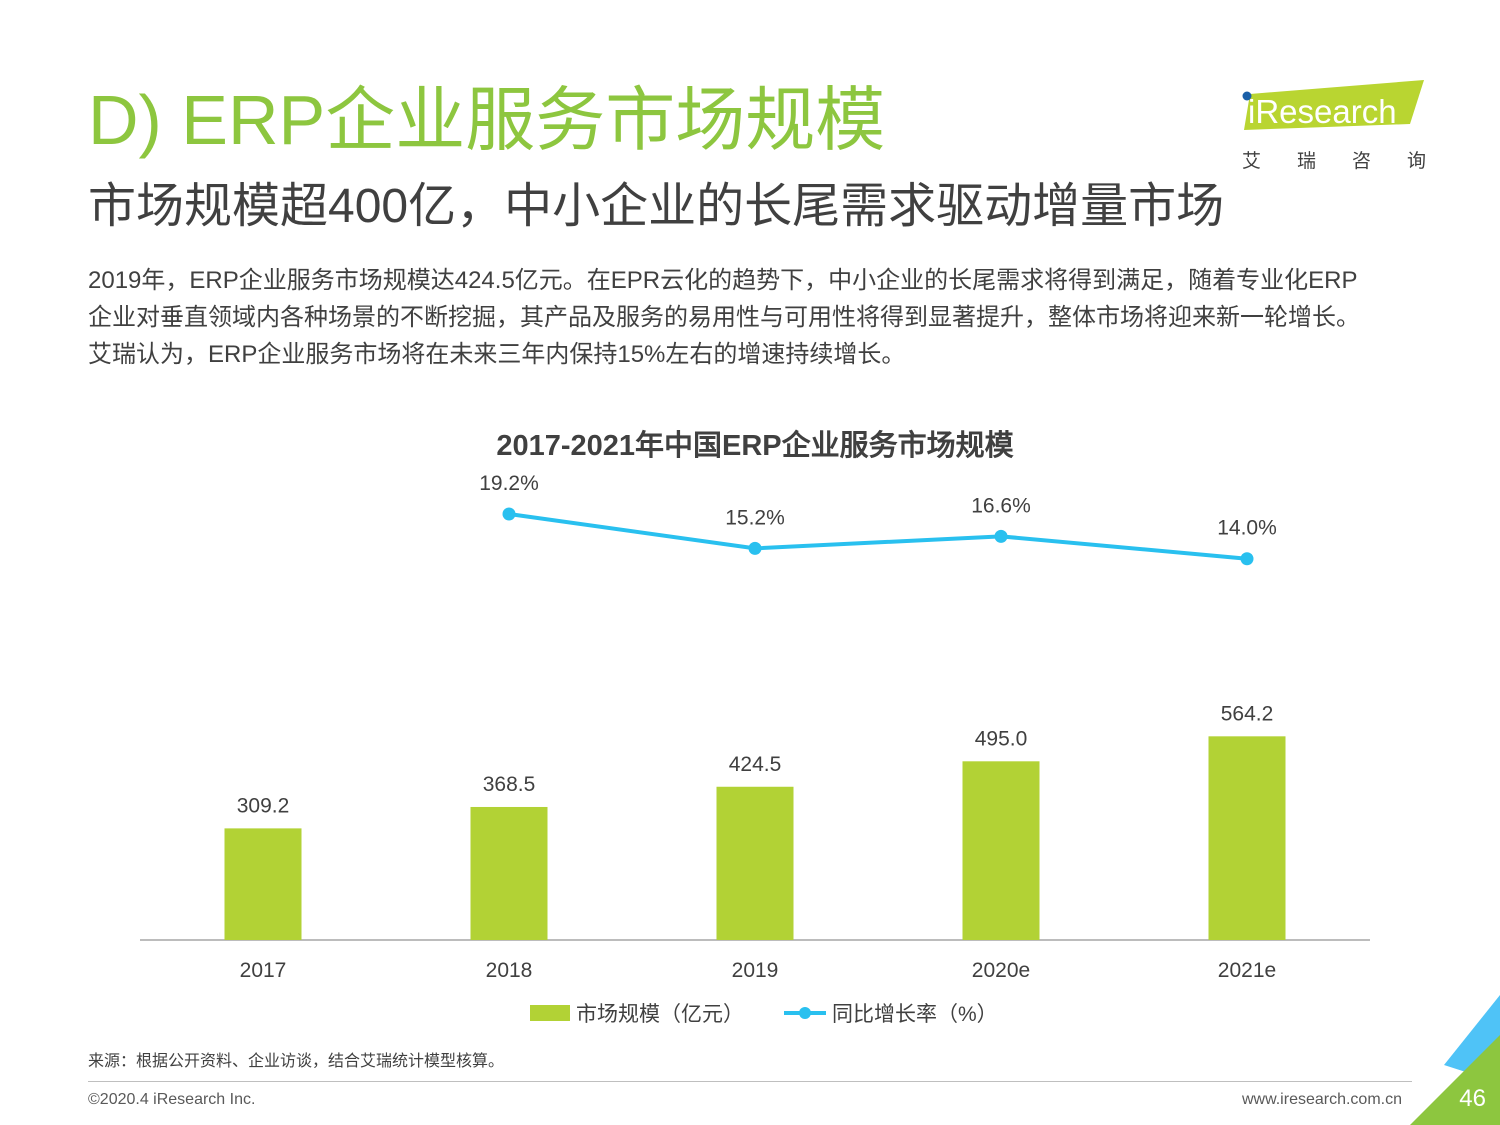 The width and height of the screenshot is (1500, 1125). Describe the element at coordinates (1247, 970) in the screenshot. I see `x-tick-label: 2021e` at that location.